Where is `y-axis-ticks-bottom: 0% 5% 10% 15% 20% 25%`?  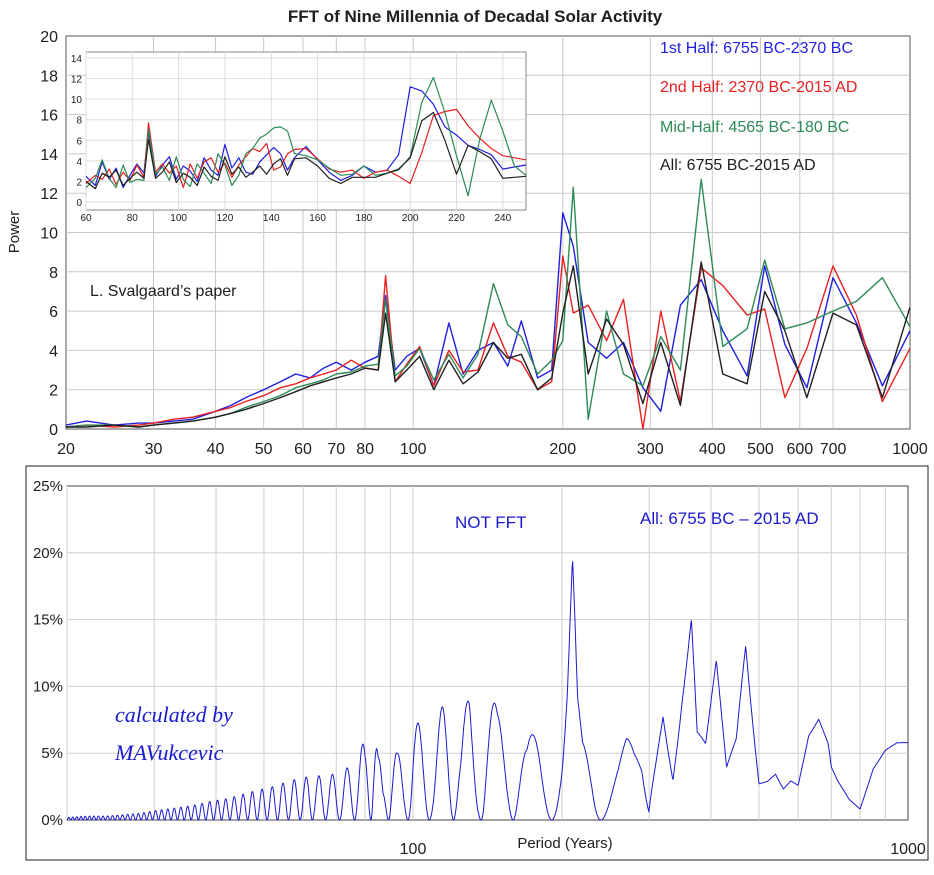 y-axis-ticks-bottom: 0% 5% 10% 15% 20% 25% is located at coordinates (48, 653).